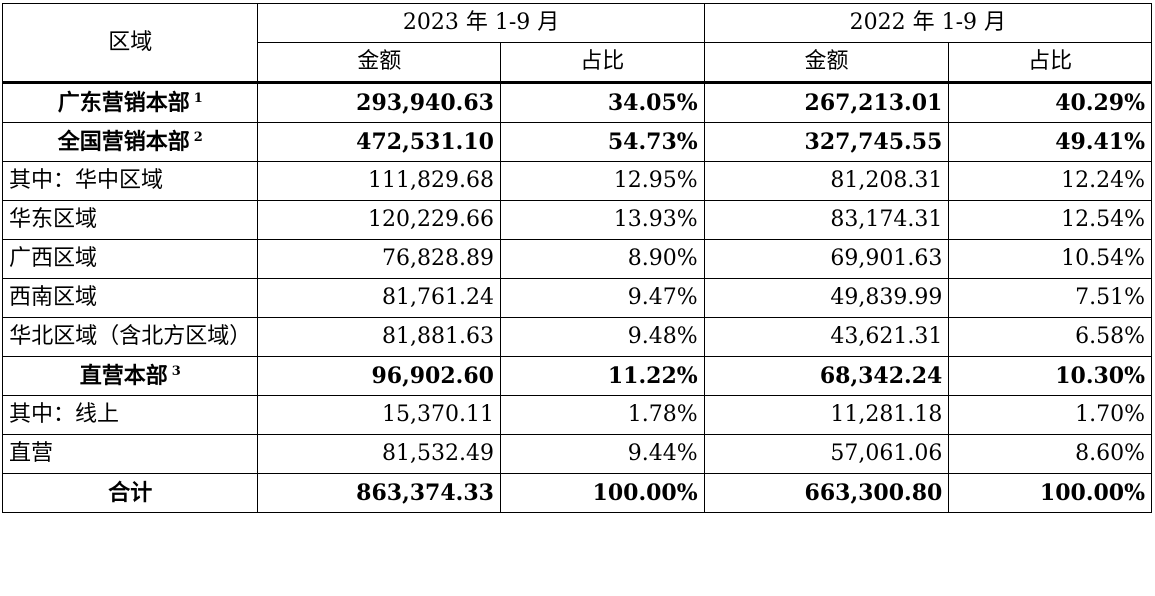 Image resolution: width=1155 pixels, height=596 pixels. What do you see at coordinates (379, 220) in the screenshot?
I see `amount-2023-cell: 120,229.66` at bounding box center [379, 220].